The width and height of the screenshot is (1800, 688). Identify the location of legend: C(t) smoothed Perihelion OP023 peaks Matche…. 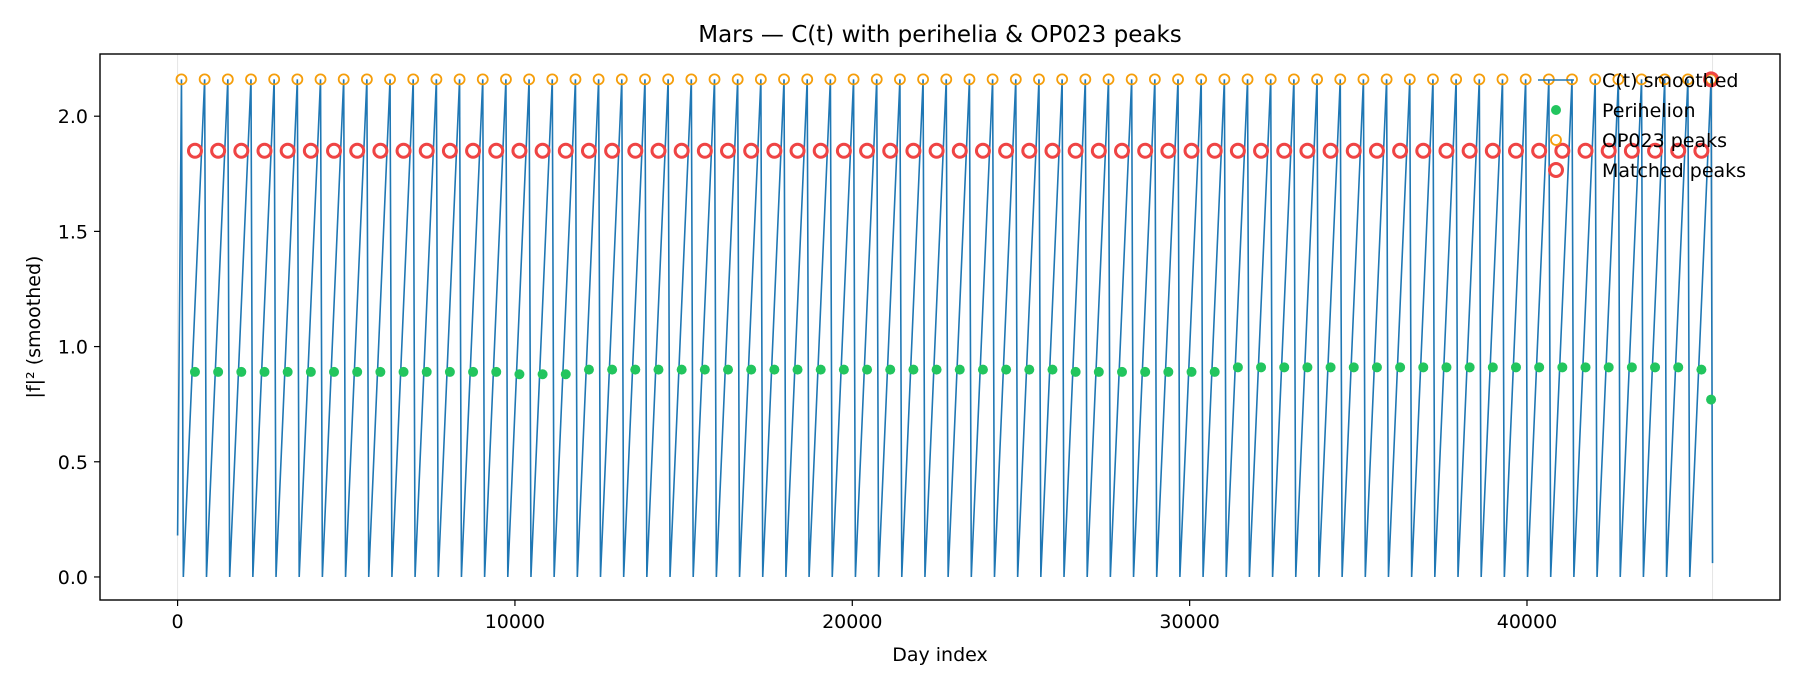
(1642, 126).